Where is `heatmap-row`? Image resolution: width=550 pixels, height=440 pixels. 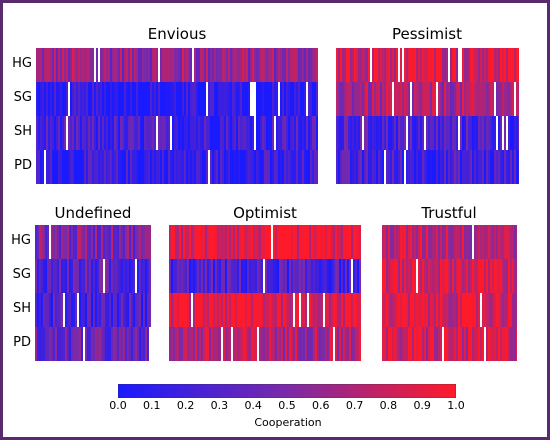
heatmap-row is located at coordinates (93, 242).